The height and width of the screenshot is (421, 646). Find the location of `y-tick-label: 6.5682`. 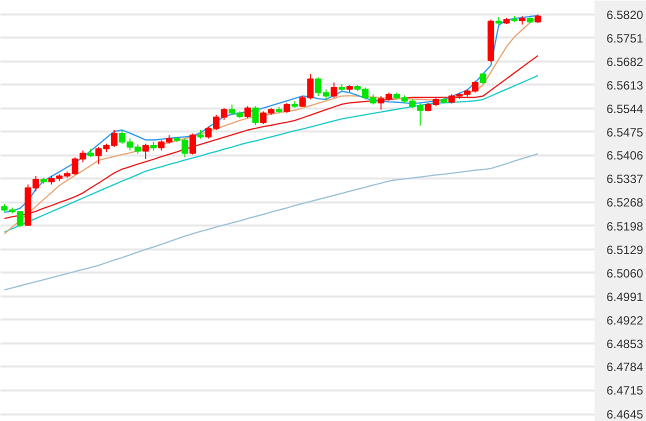

y-tick-label: 6.5682 is located at coordinates (625, 61).